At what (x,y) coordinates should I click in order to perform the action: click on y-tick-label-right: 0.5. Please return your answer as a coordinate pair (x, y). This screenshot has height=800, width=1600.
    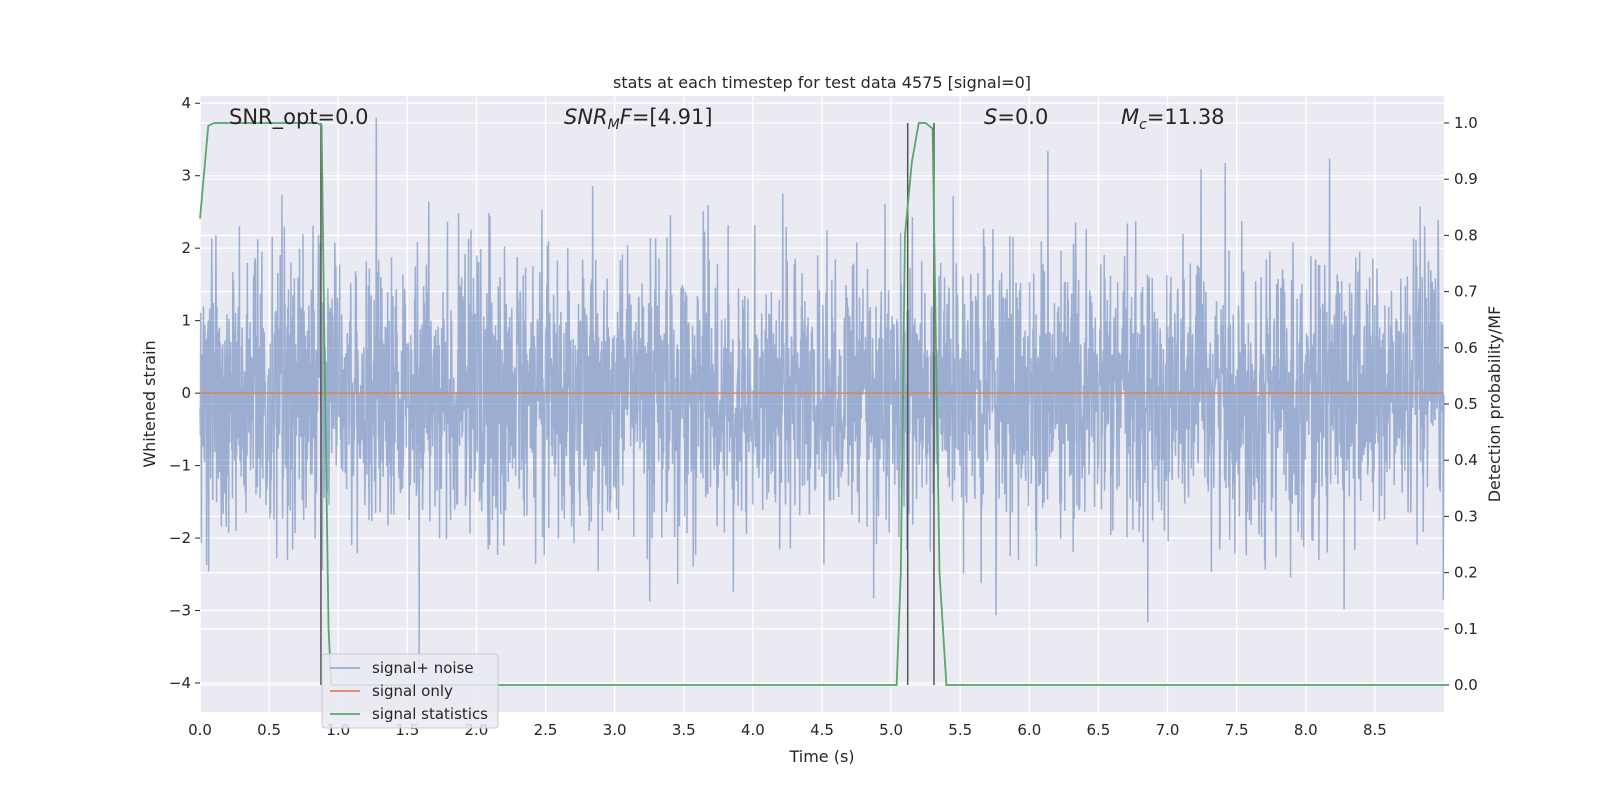
    Looking at the image, I should click on (1466, 404).